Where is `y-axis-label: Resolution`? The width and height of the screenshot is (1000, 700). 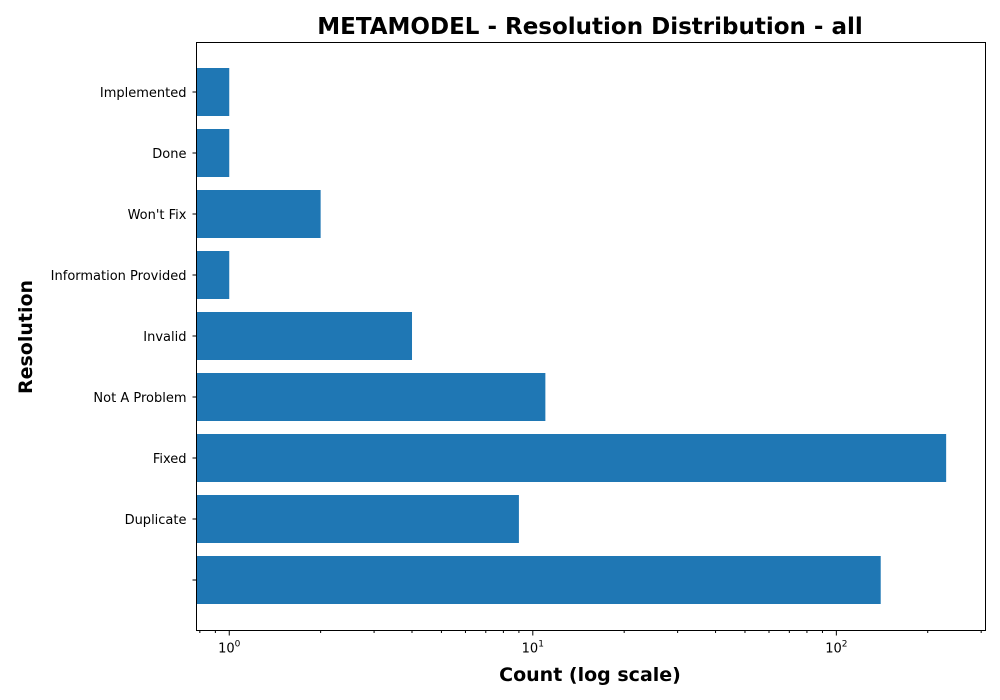
y-axis-label: Resolution is located at coordinates (26, 337).